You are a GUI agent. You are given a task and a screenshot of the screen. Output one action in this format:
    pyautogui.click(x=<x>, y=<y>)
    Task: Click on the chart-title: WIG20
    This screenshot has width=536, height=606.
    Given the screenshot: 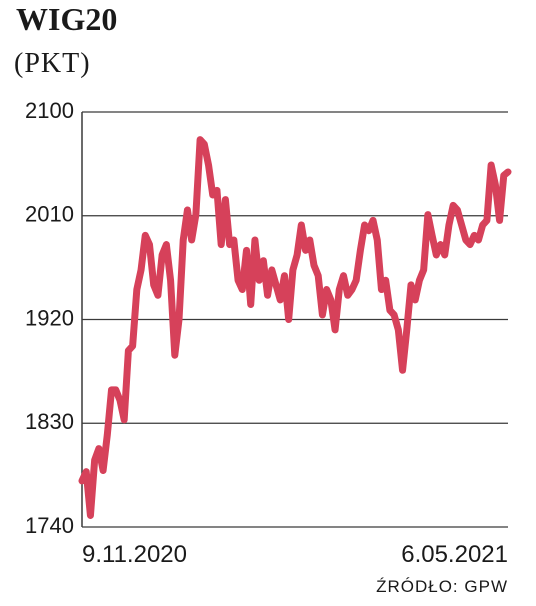 What is the action you would take?
    pyautogui.click(x=66, y=19)
    